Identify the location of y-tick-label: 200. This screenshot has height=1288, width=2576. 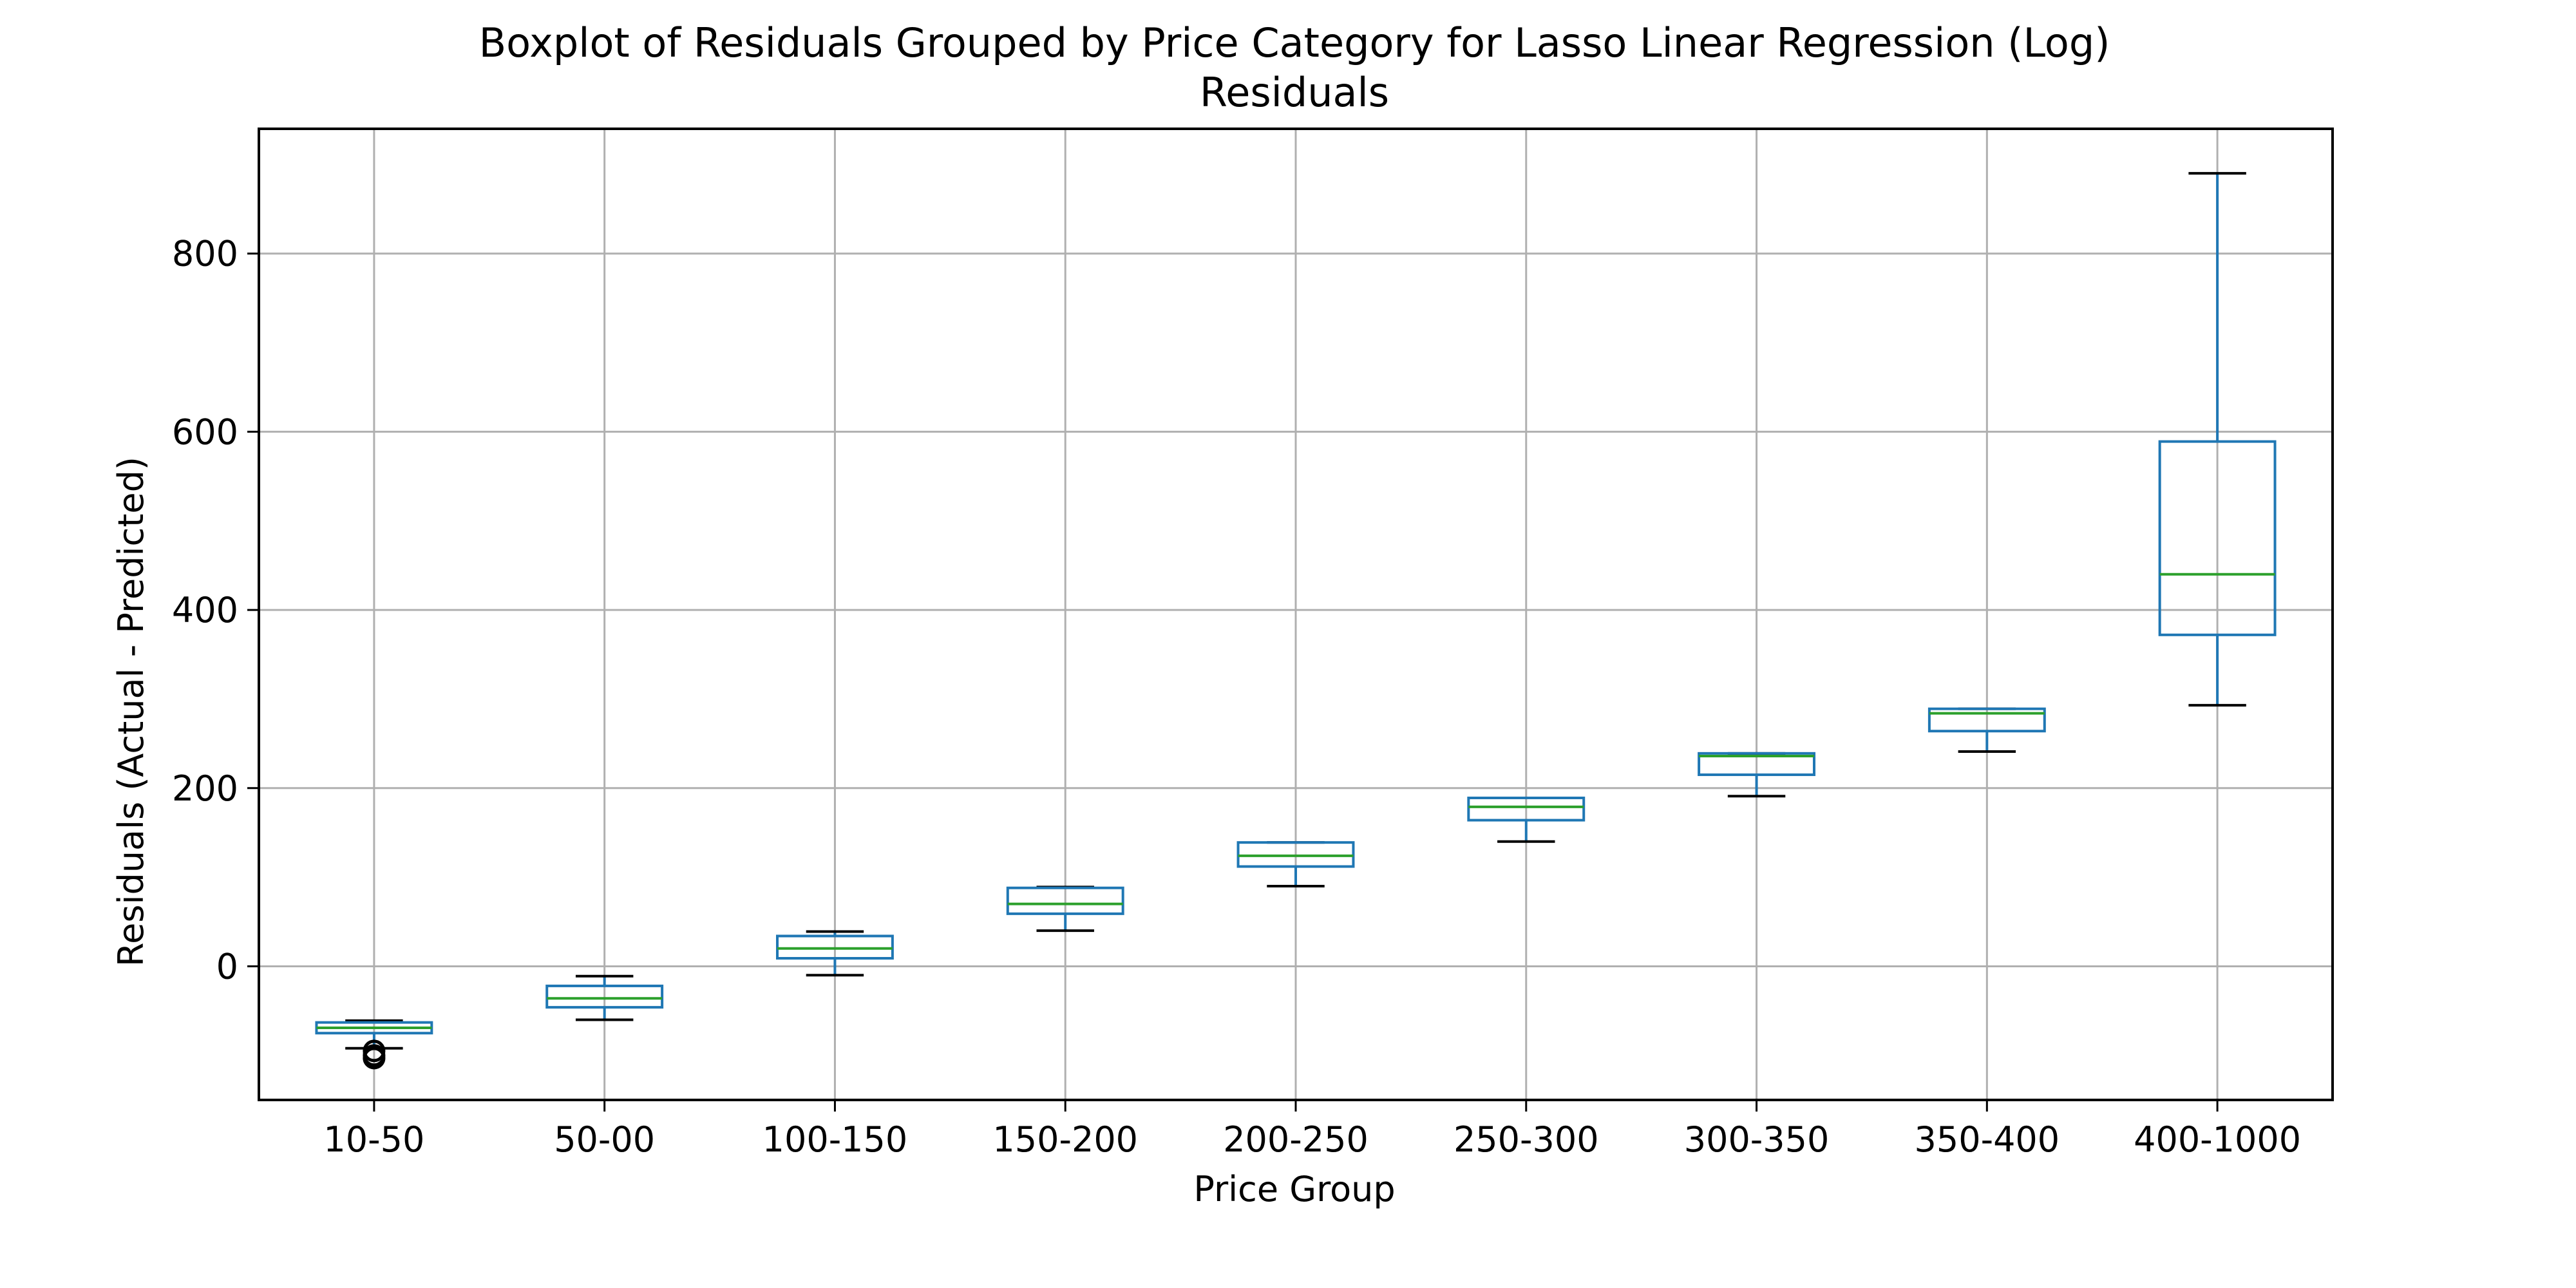
(205, 788).